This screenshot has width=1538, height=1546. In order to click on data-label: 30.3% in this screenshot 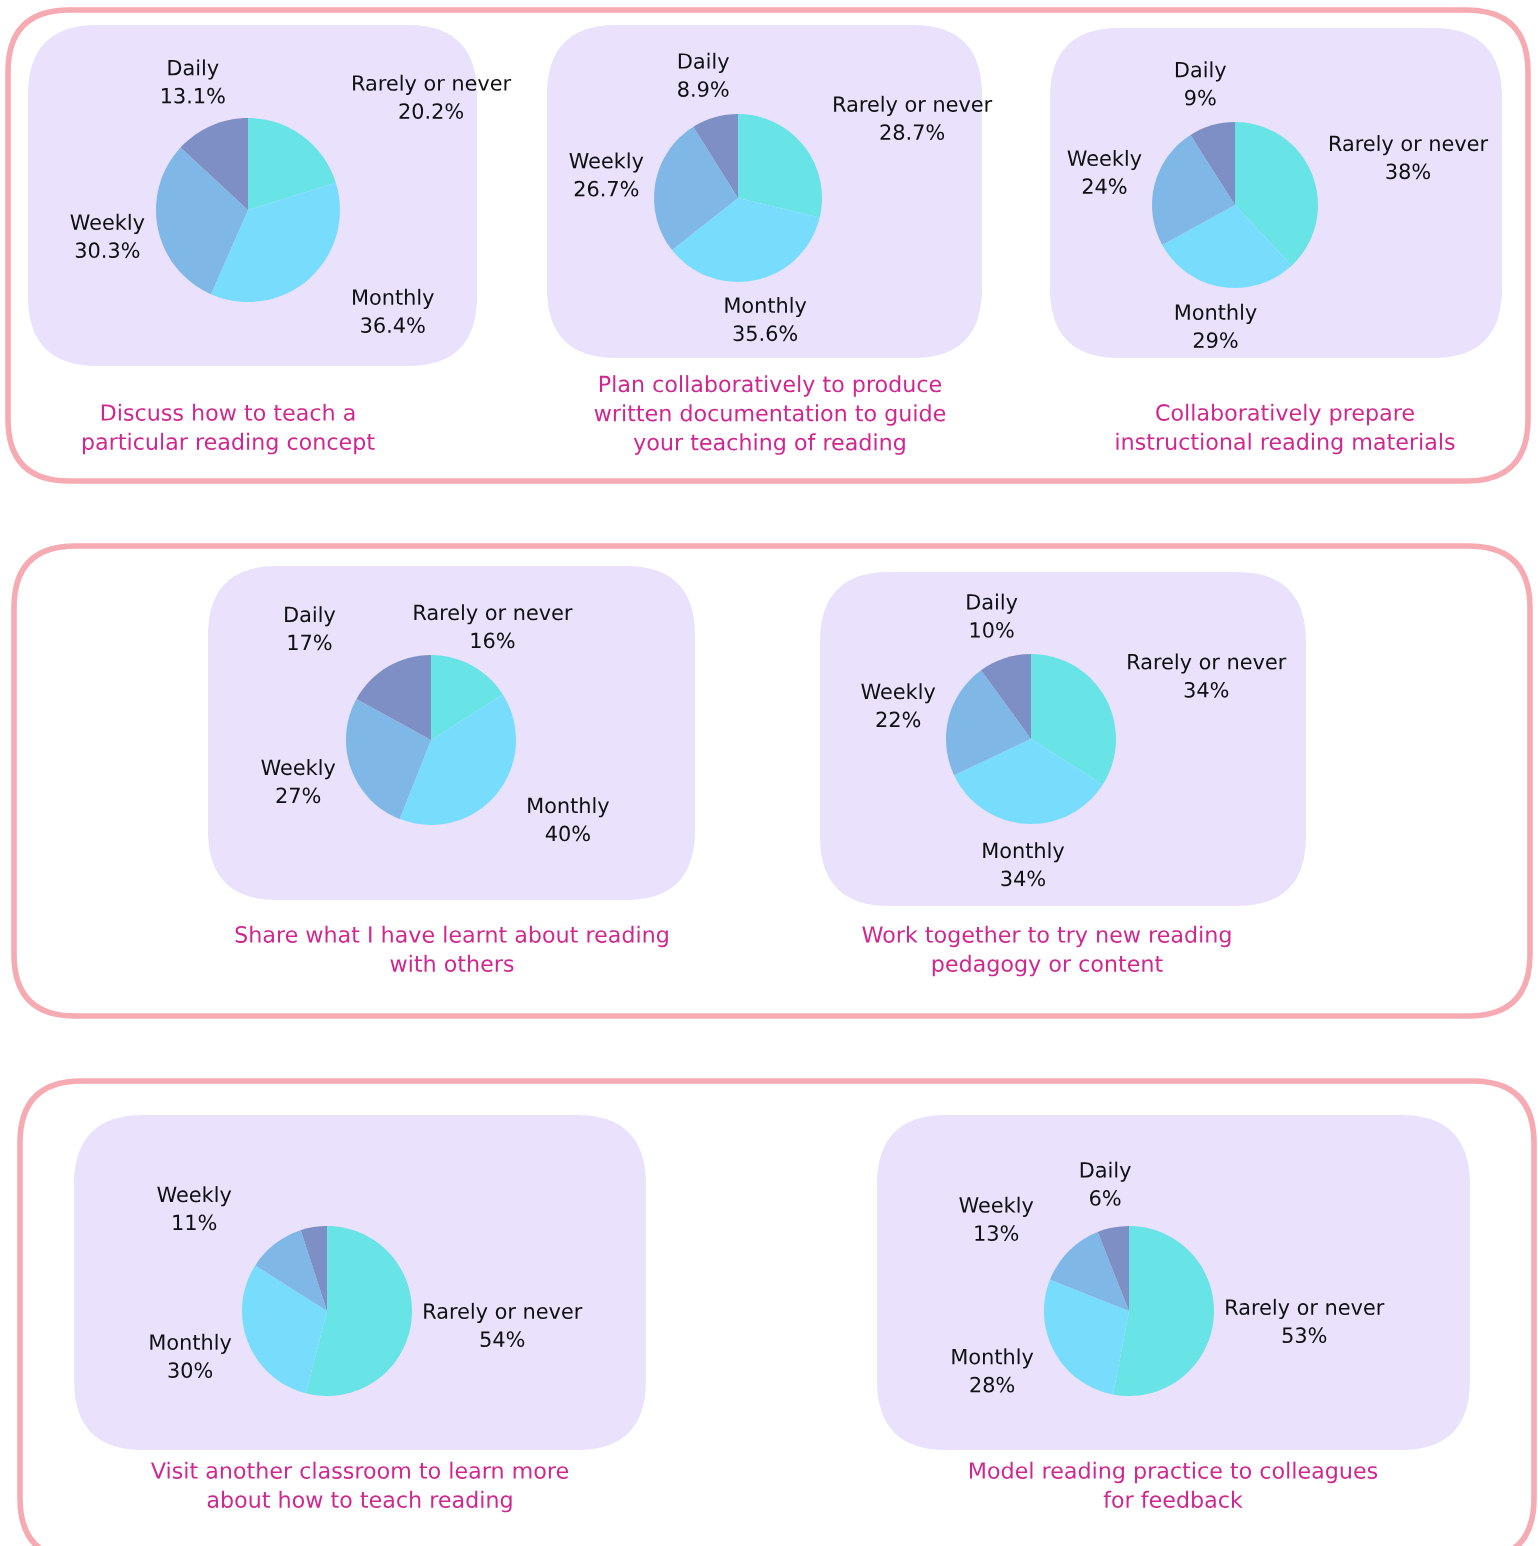, I will do `click(107, 250)`.